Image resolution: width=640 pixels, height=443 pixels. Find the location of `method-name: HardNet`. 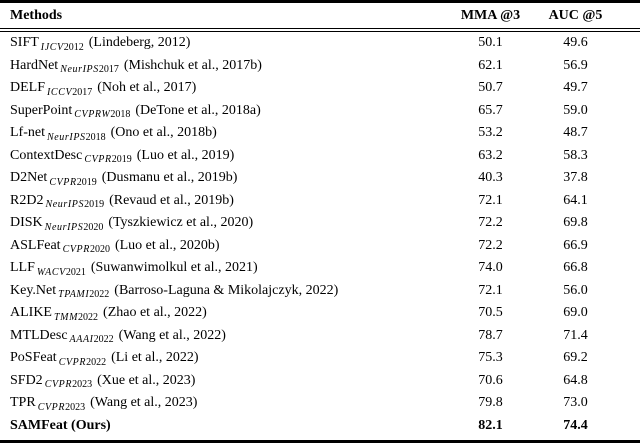

method-name: HardNet is located at coordinates (34, 65).